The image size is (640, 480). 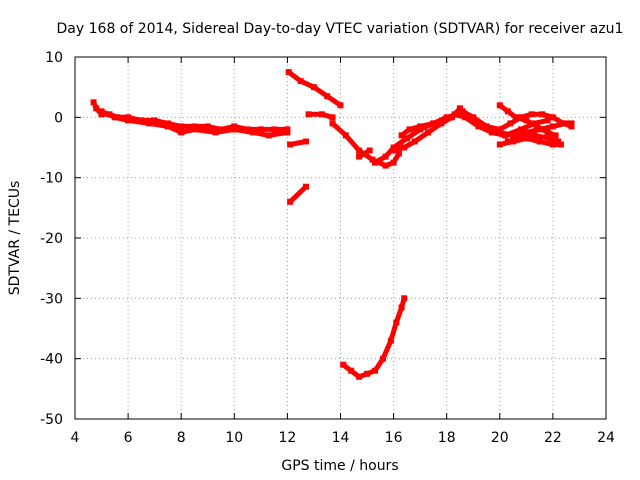 What do you see at coordinates (51, 420) in the screenshot?
I see `y-tick-label: -50` at bounding box center [51, 420].